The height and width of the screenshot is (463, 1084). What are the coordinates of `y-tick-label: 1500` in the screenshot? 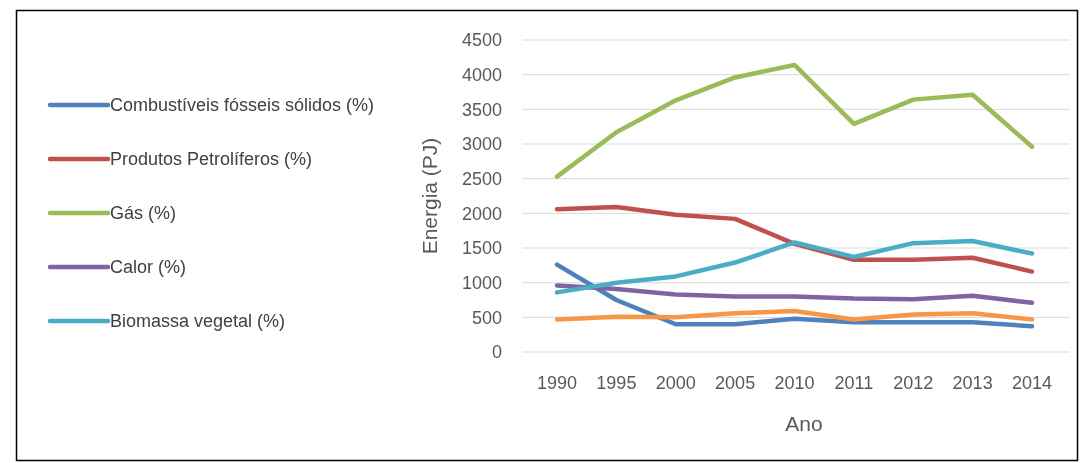 It's located at (481, 248).